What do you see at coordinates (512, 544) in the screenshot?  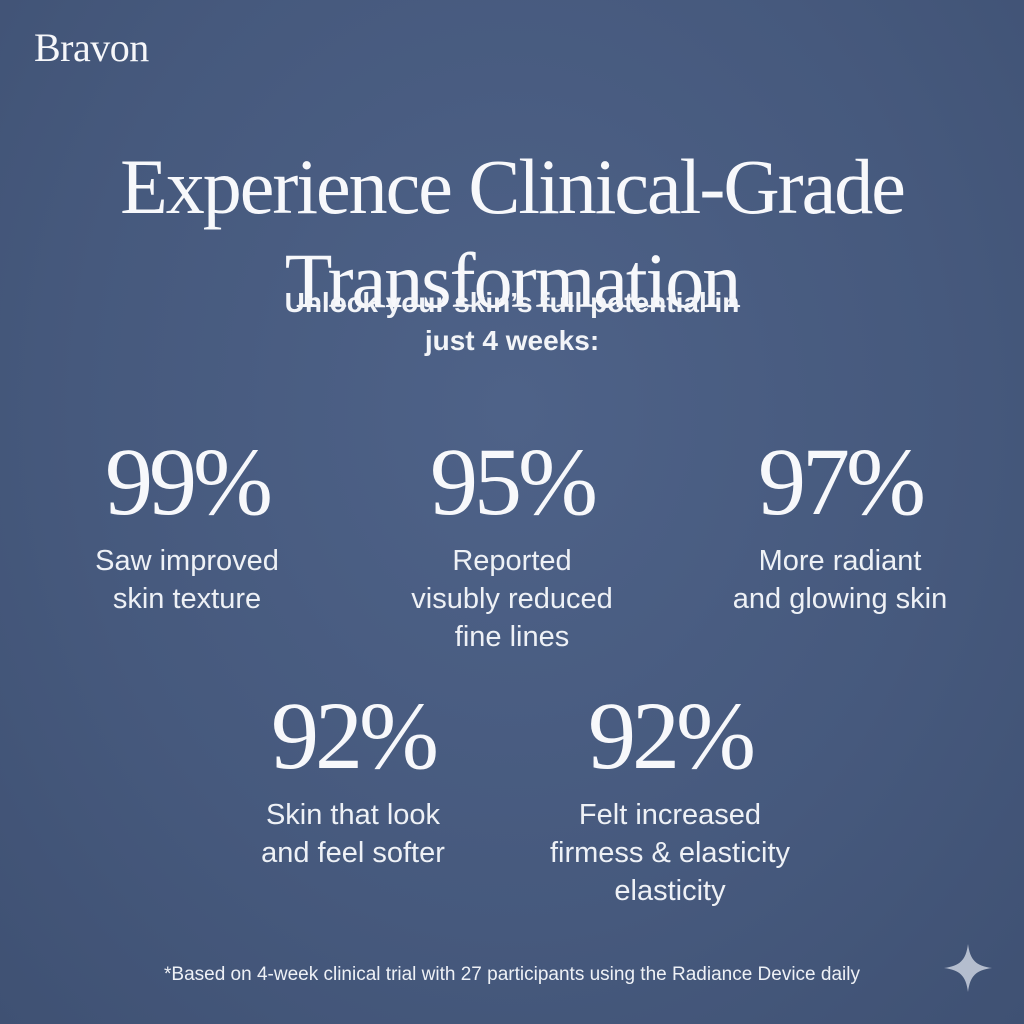 I see `stat-fine-lines: 95% Reported visubly reduced fine lines` at bounding box center [512, 544].